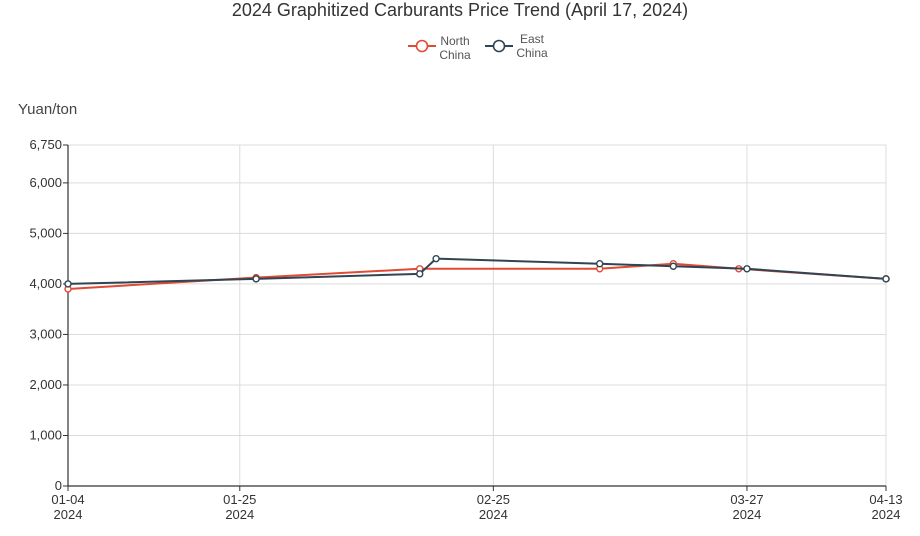  Describe the element at coordinates (67, 499) in the screenshot. I see `x-tick-label: 01-04` at that location.